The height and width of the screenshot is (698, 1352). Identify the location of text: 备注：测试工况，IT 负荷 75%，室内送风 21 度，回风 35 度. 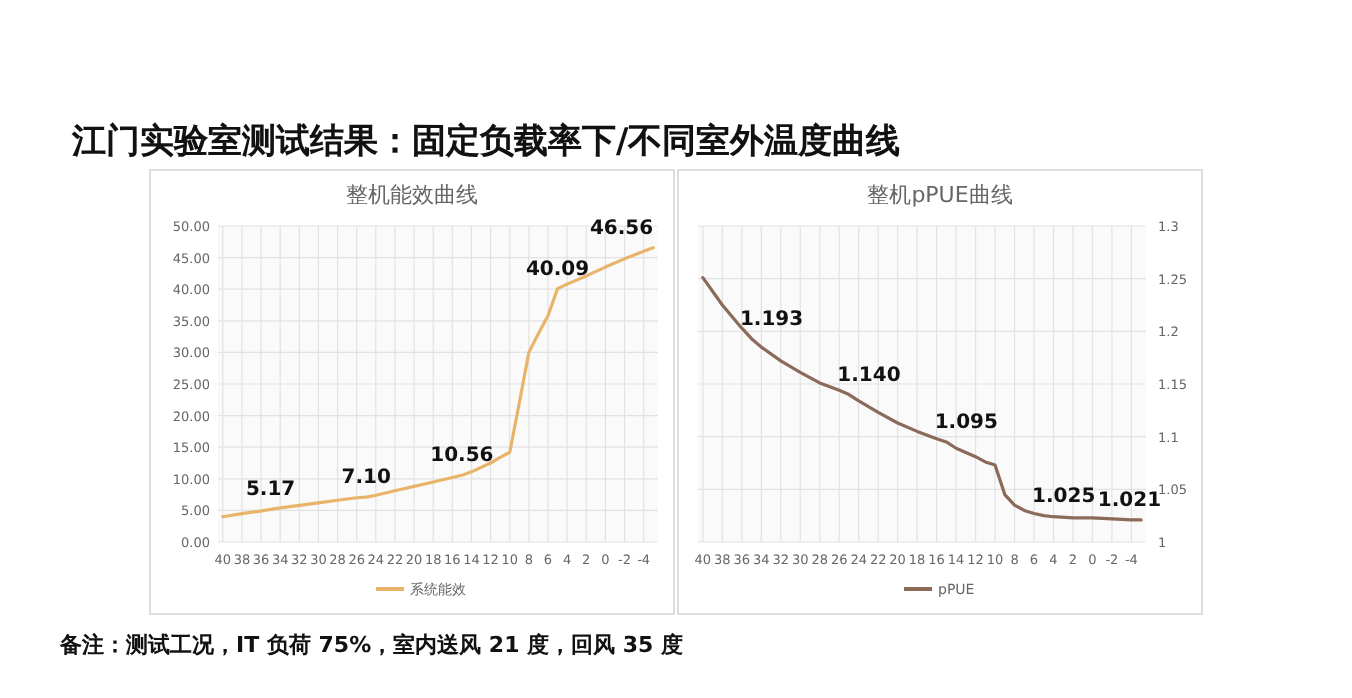
(371, 645).